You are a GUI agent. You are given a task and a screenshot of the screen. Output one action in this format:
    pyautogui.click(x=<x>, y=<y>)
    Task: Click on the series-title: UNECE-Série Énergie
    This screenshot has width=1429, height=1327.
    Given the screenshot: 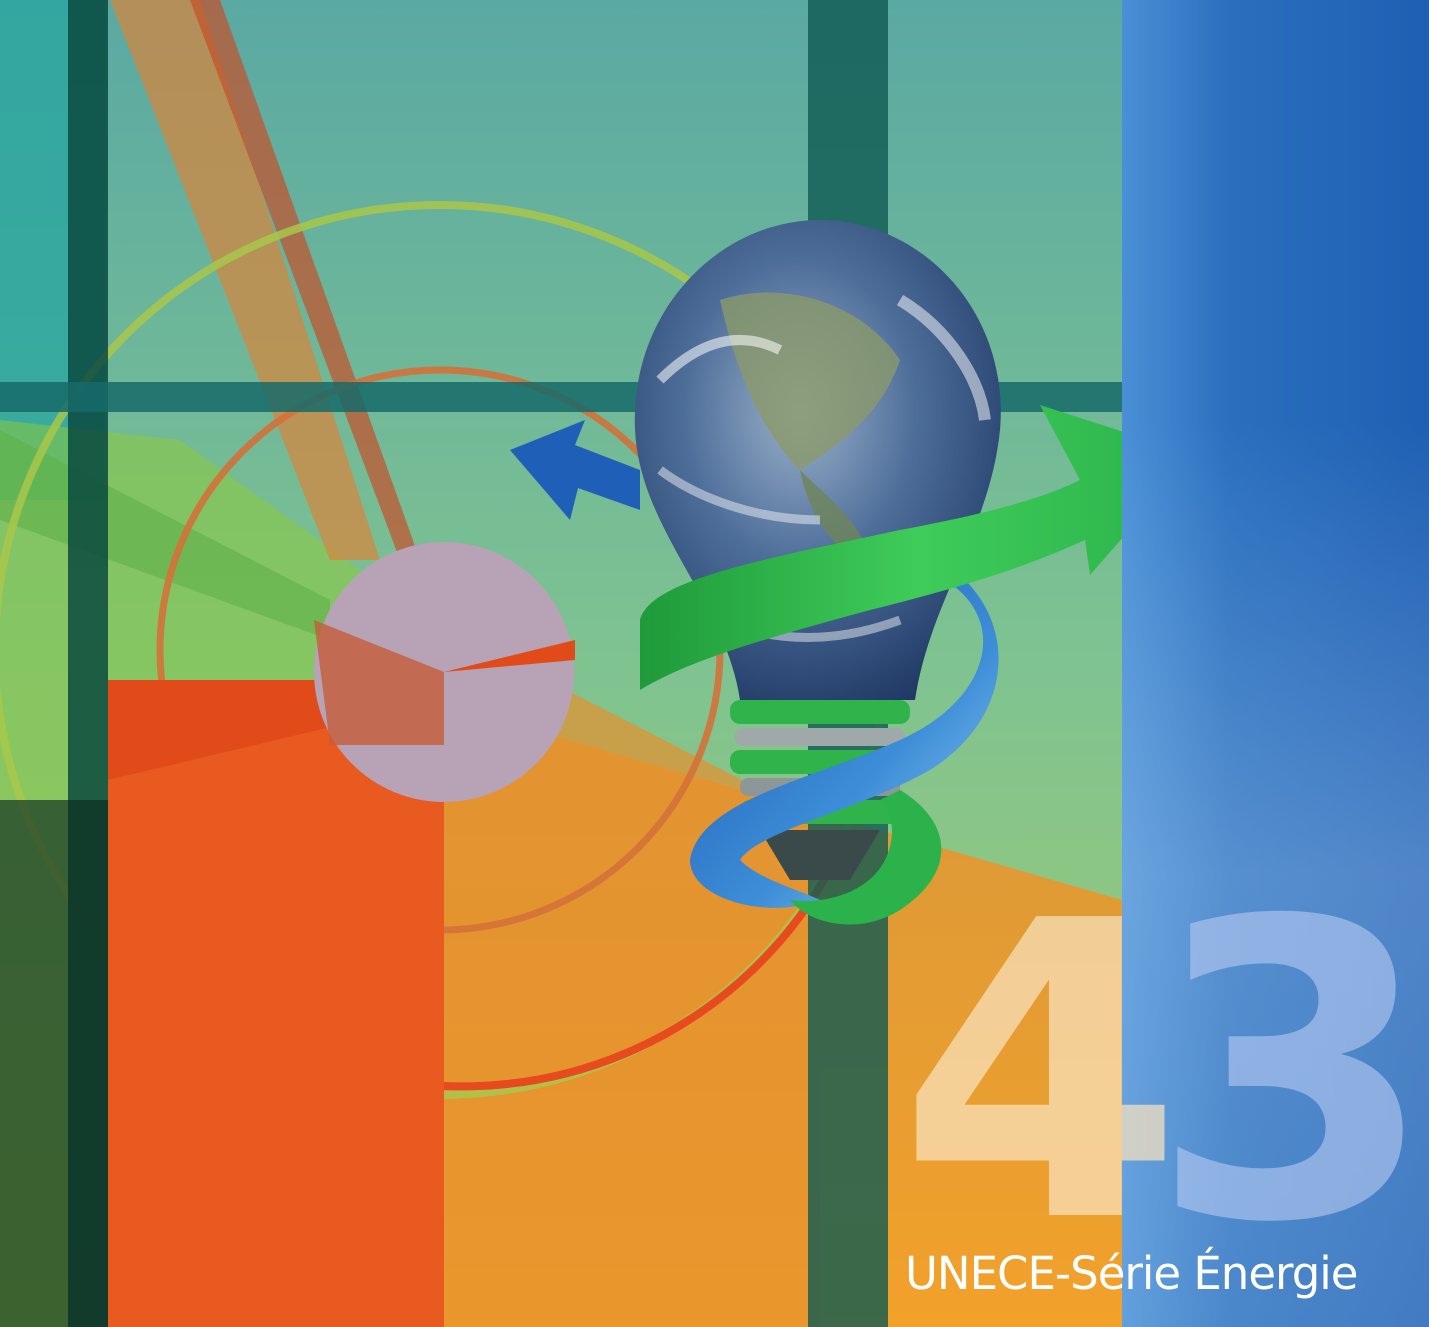 What is the action you would take?
    pyautogui.click(x=1131, y=1273)
    